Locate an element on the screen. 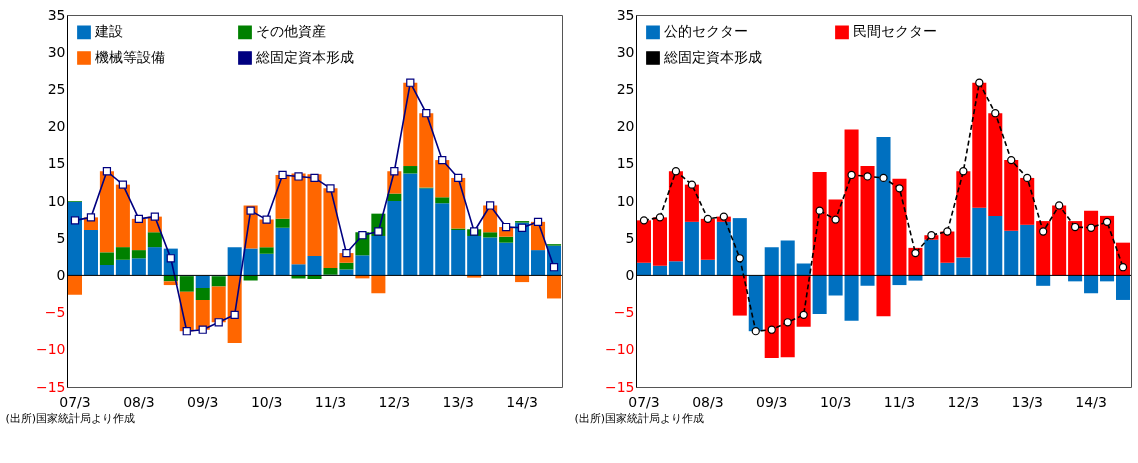 This screenshot has width=1138, height=463. legend-label: 建設 is located at coordinates (108, 31).